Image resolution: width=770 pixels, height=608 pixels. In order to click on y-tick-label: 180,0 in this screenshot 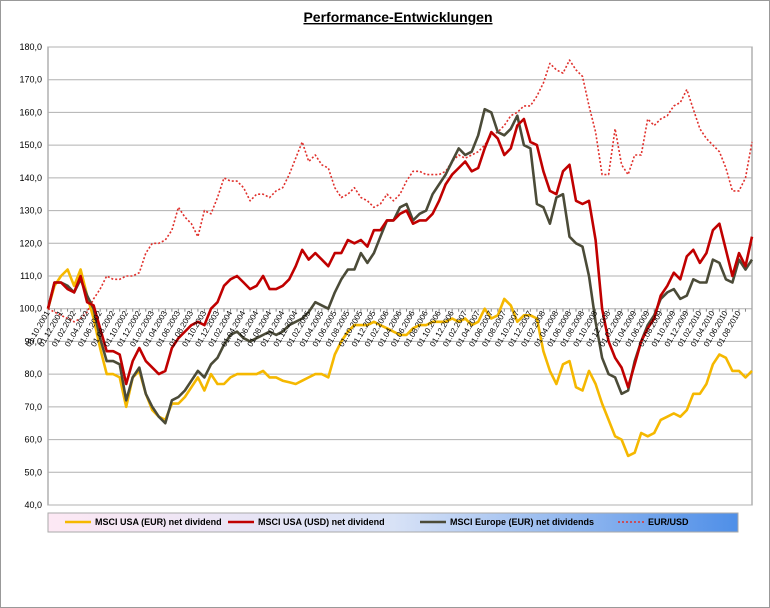, I will do `click(30, 47)`.